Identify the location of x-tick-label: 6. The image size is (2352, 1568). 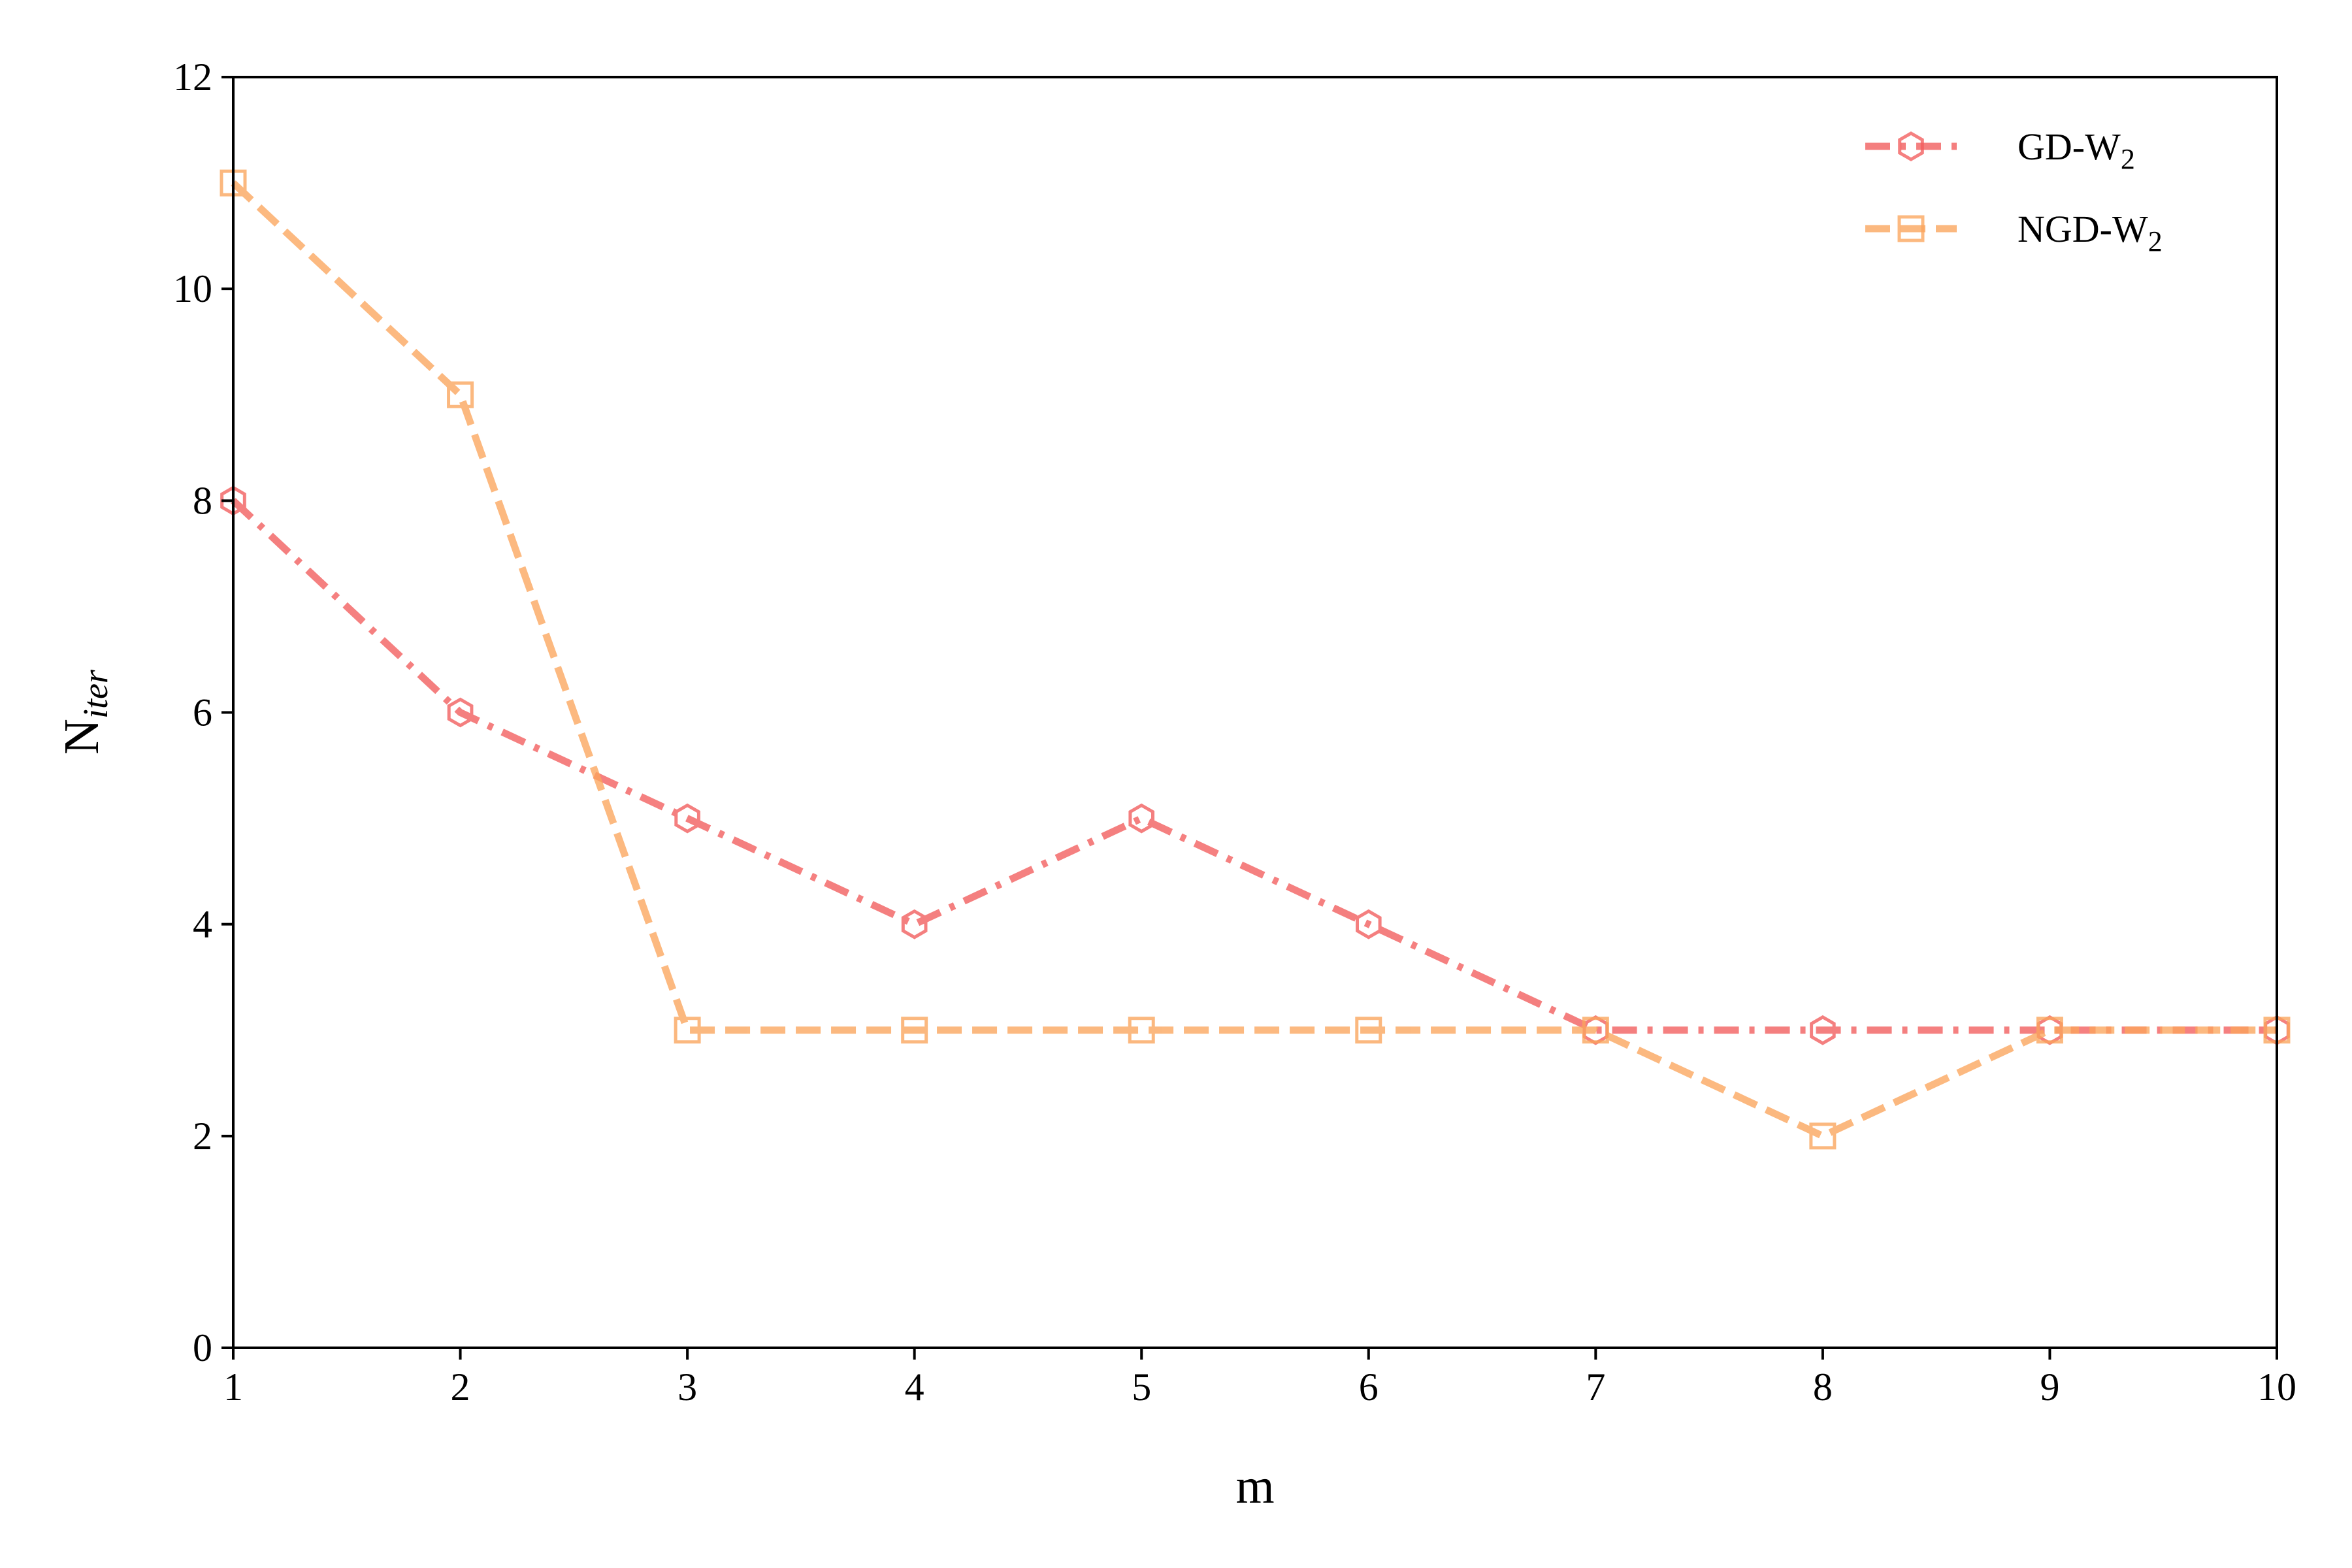
(1369, 1387).